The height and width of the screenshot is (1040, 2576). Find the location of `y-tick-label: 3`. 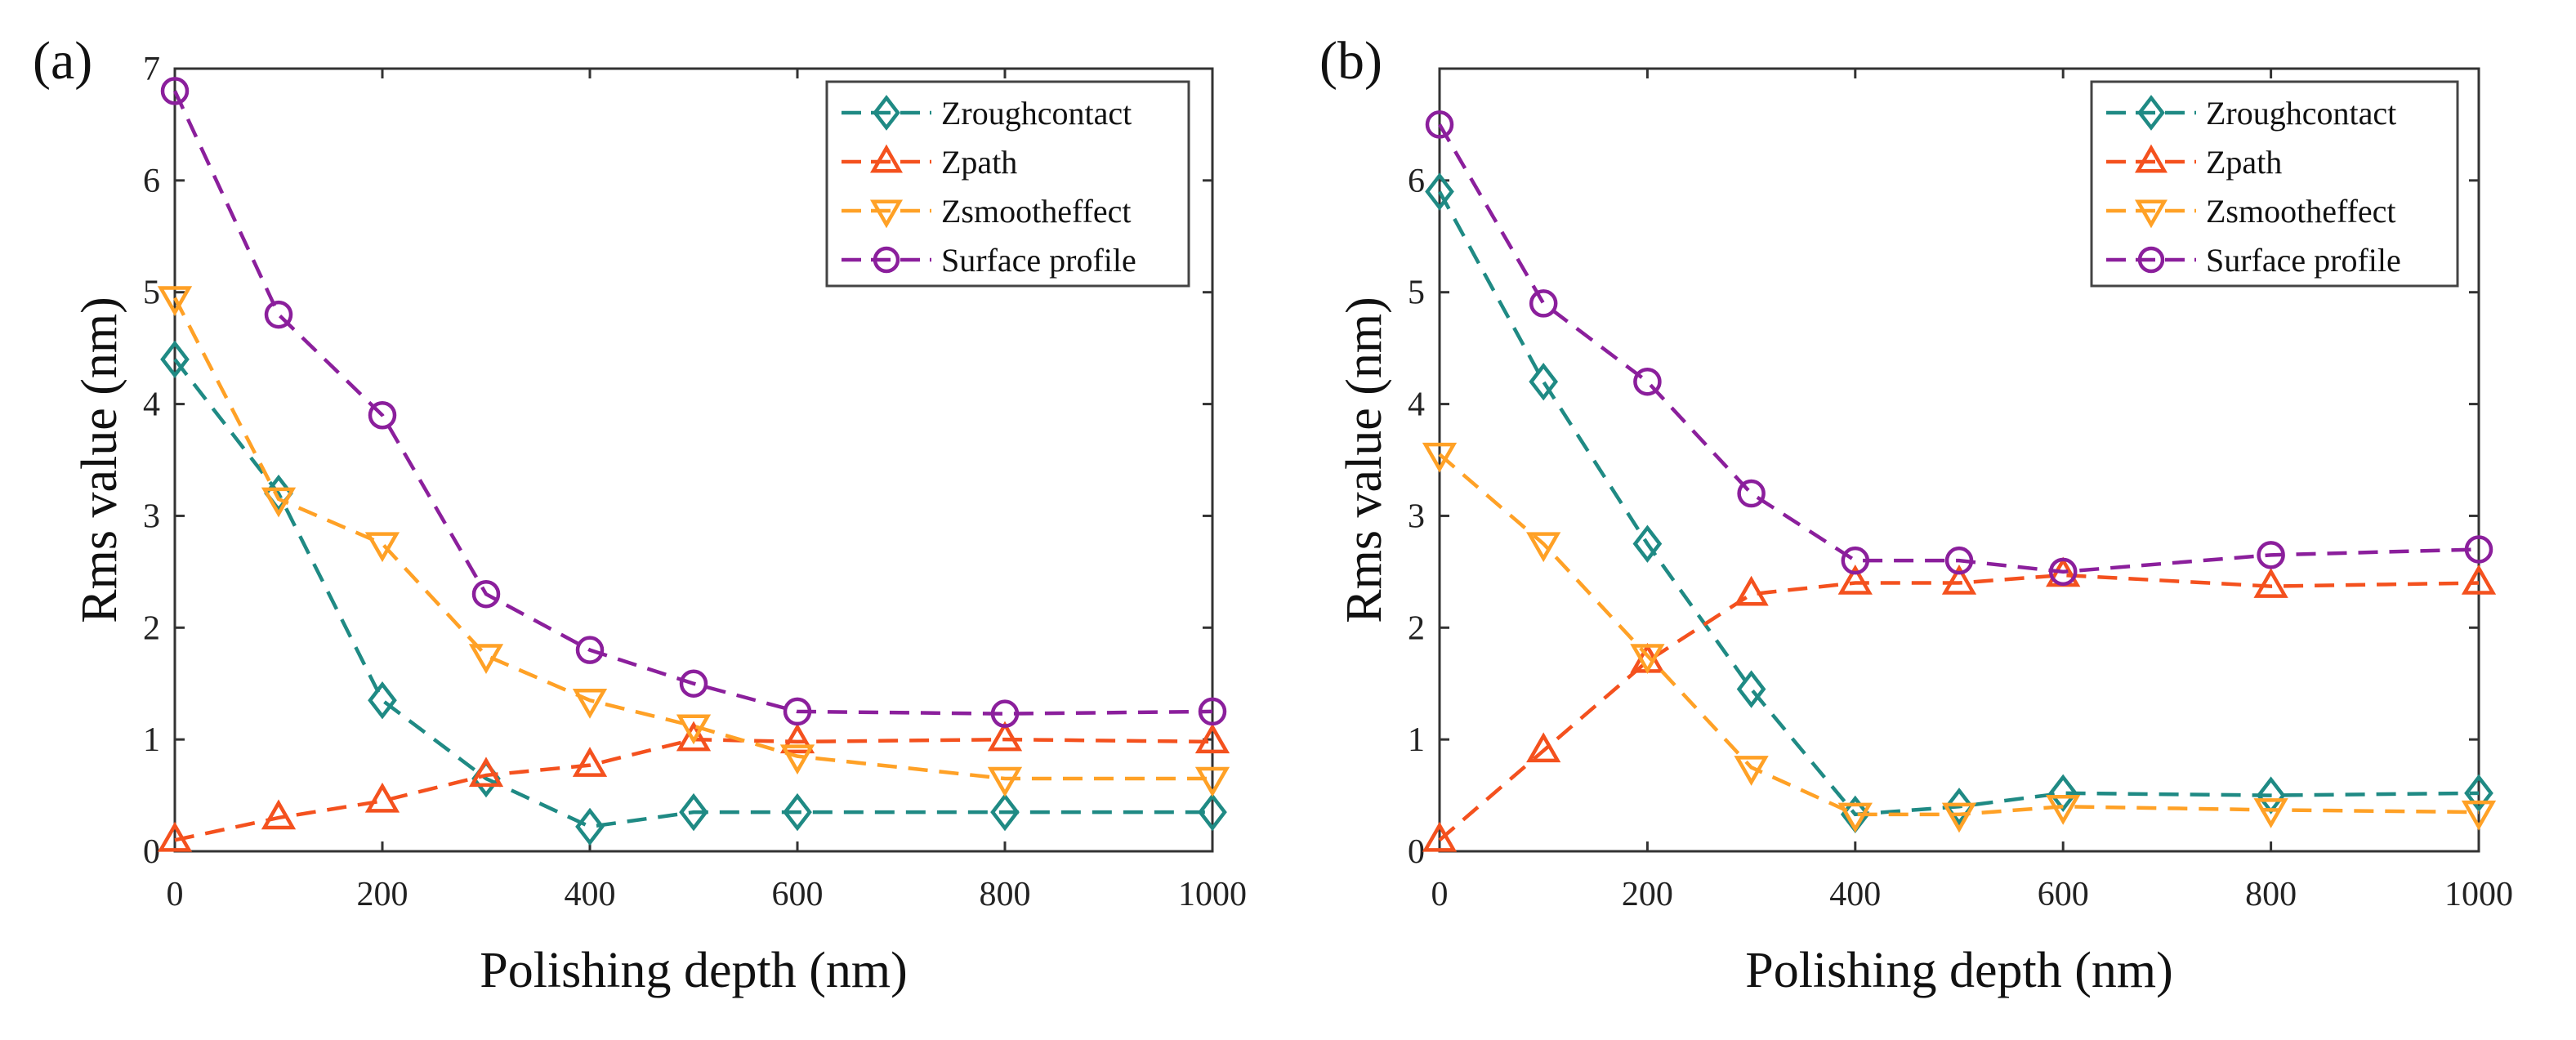

y-tick-label: 3 is located at coordinates (1417, 516).